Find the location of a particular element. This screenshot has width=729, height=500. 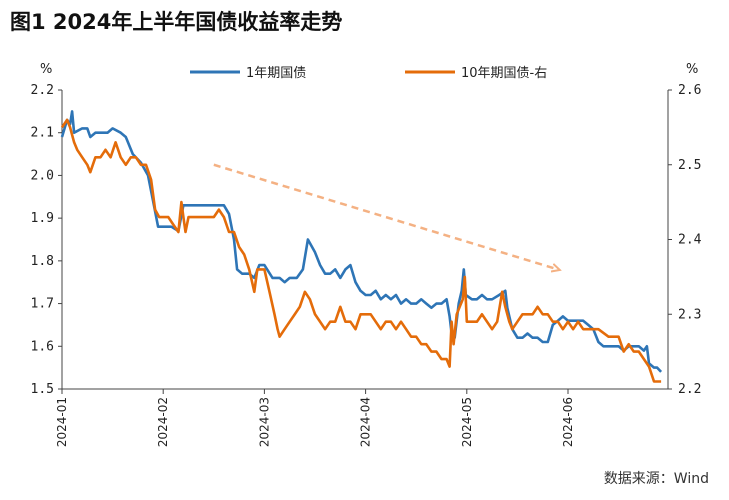

right-tick-label: 2.4 is located at coordinates (690, 240).